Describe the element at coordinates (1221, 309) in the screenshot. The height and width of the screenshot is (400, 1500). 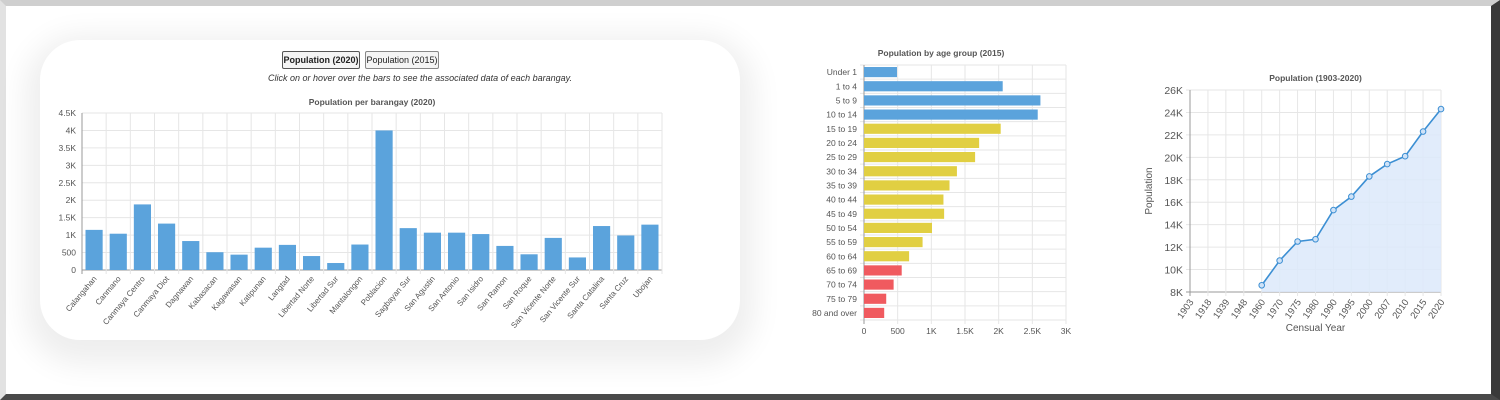
I see `x-tick-label: 1939` at that location.